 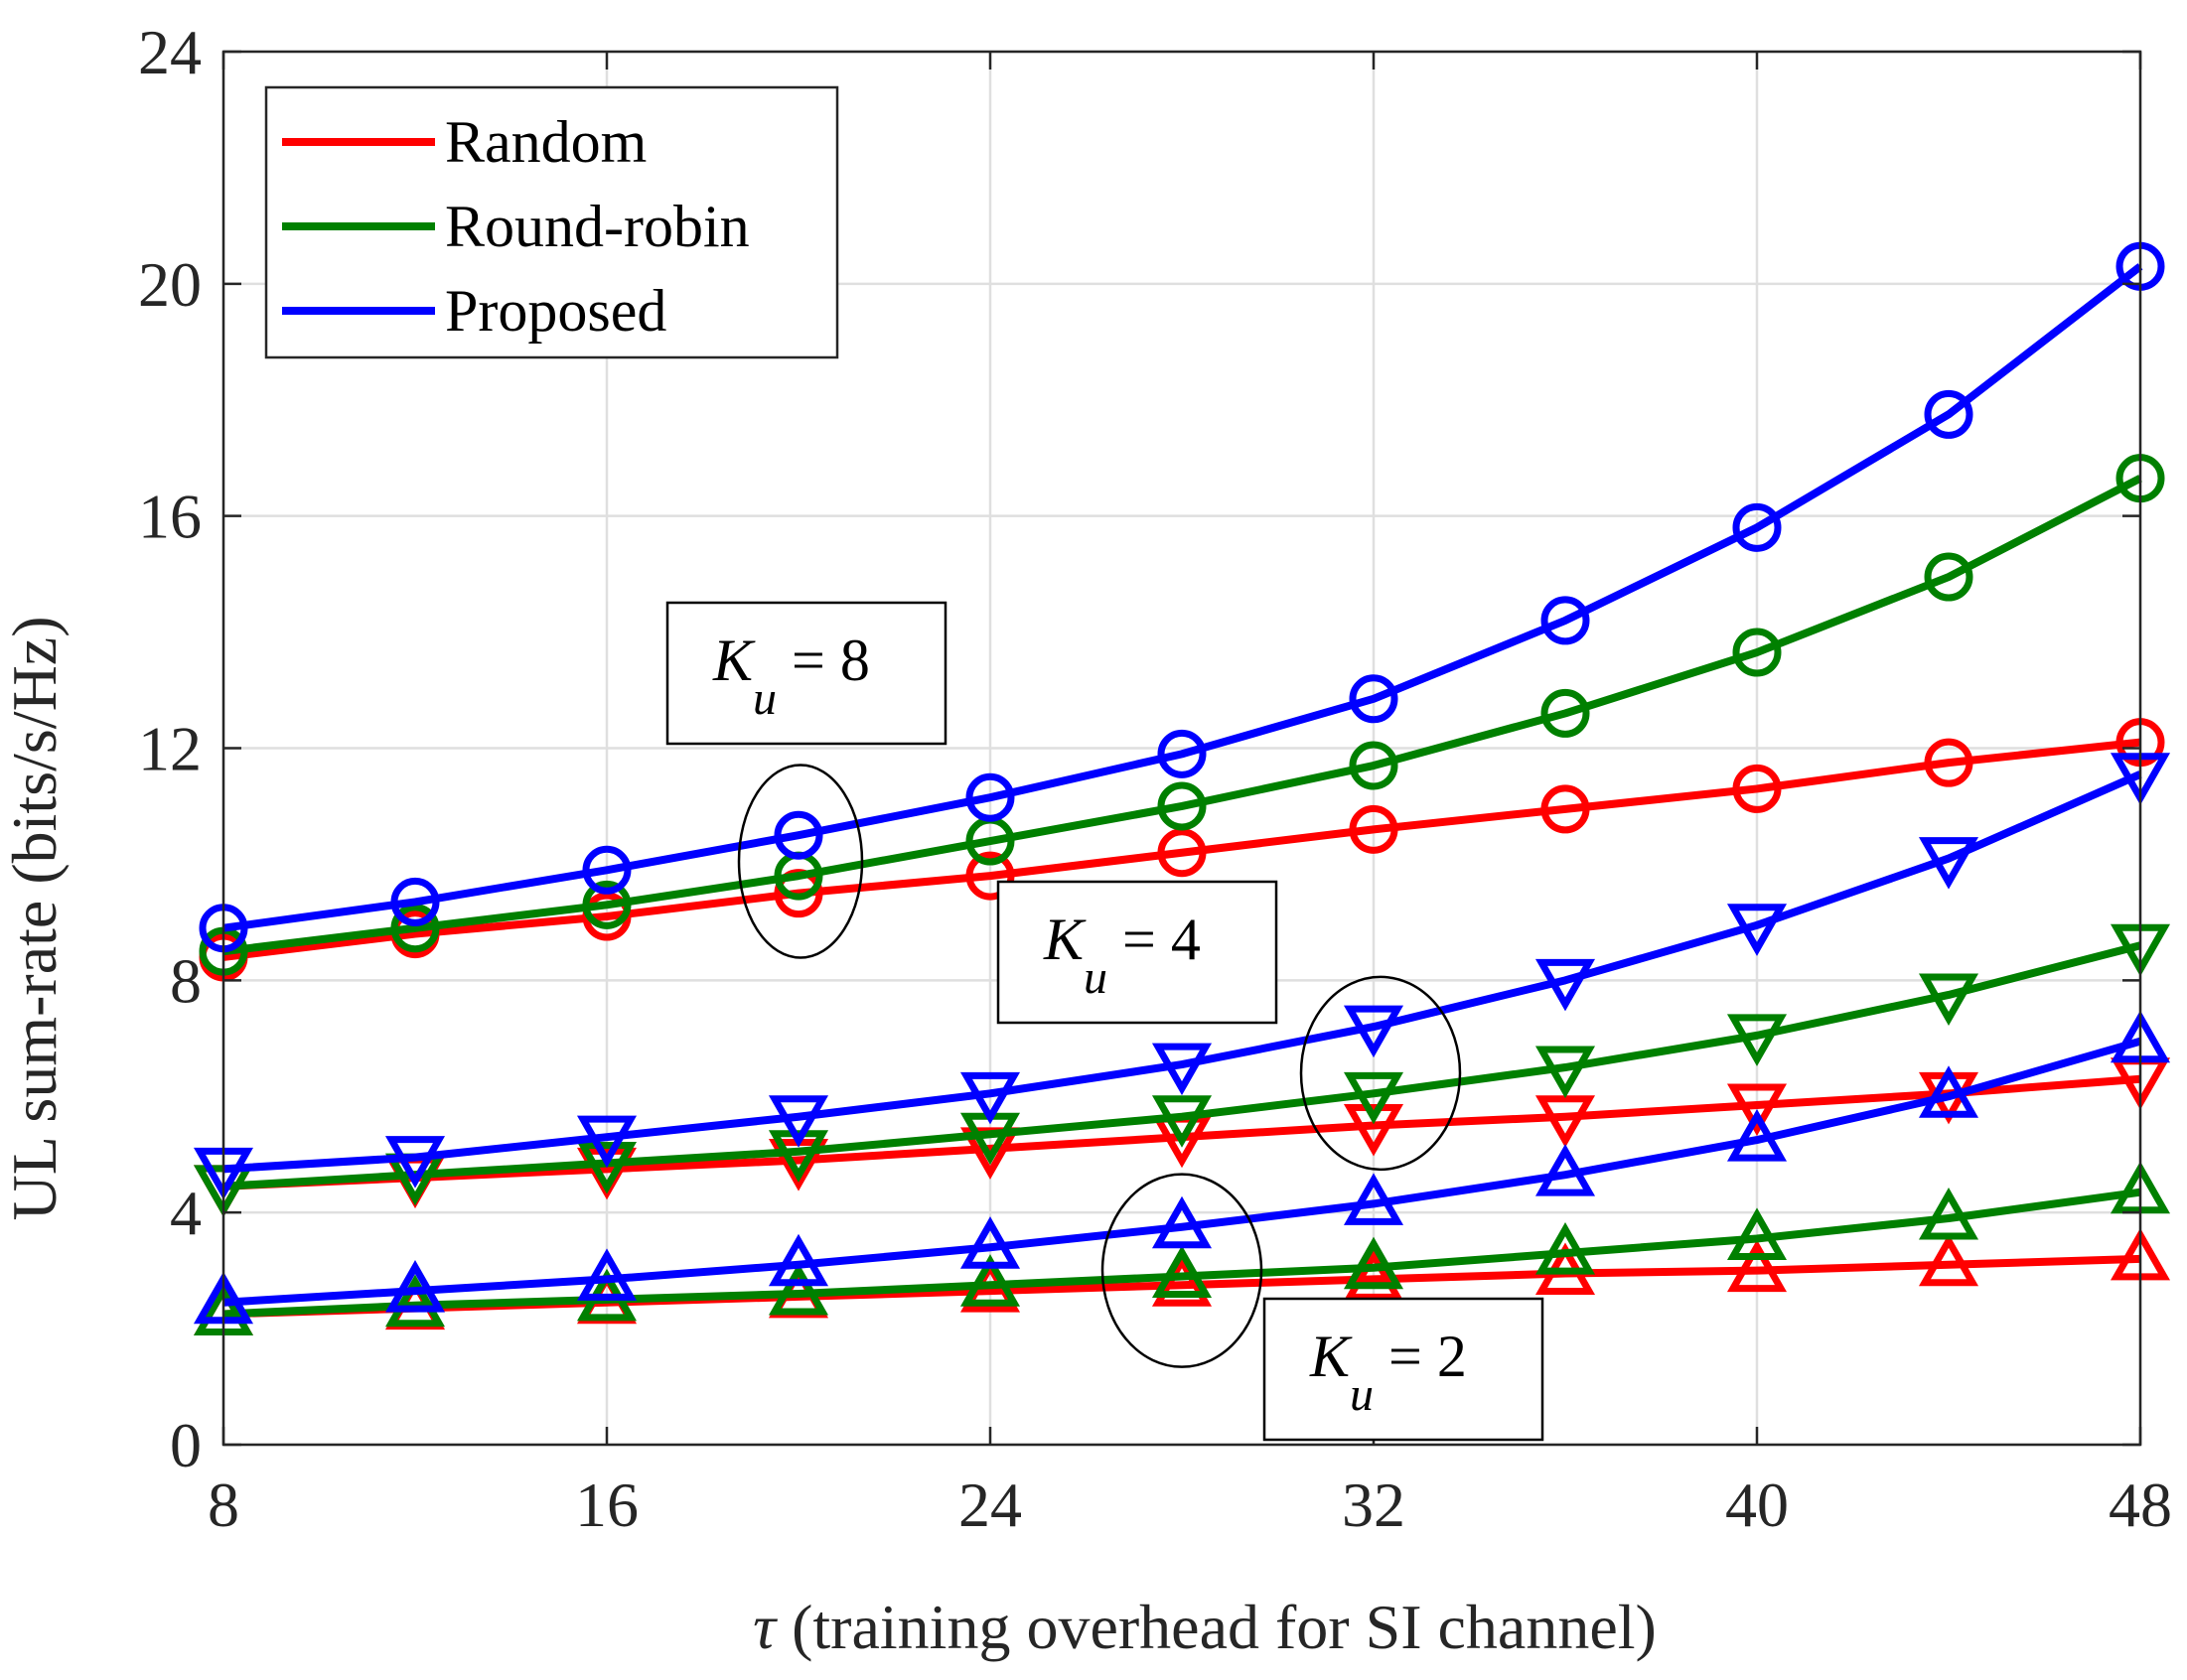 I want to click on annotation-label: Ku = 4, so click(x=1122, y=955).